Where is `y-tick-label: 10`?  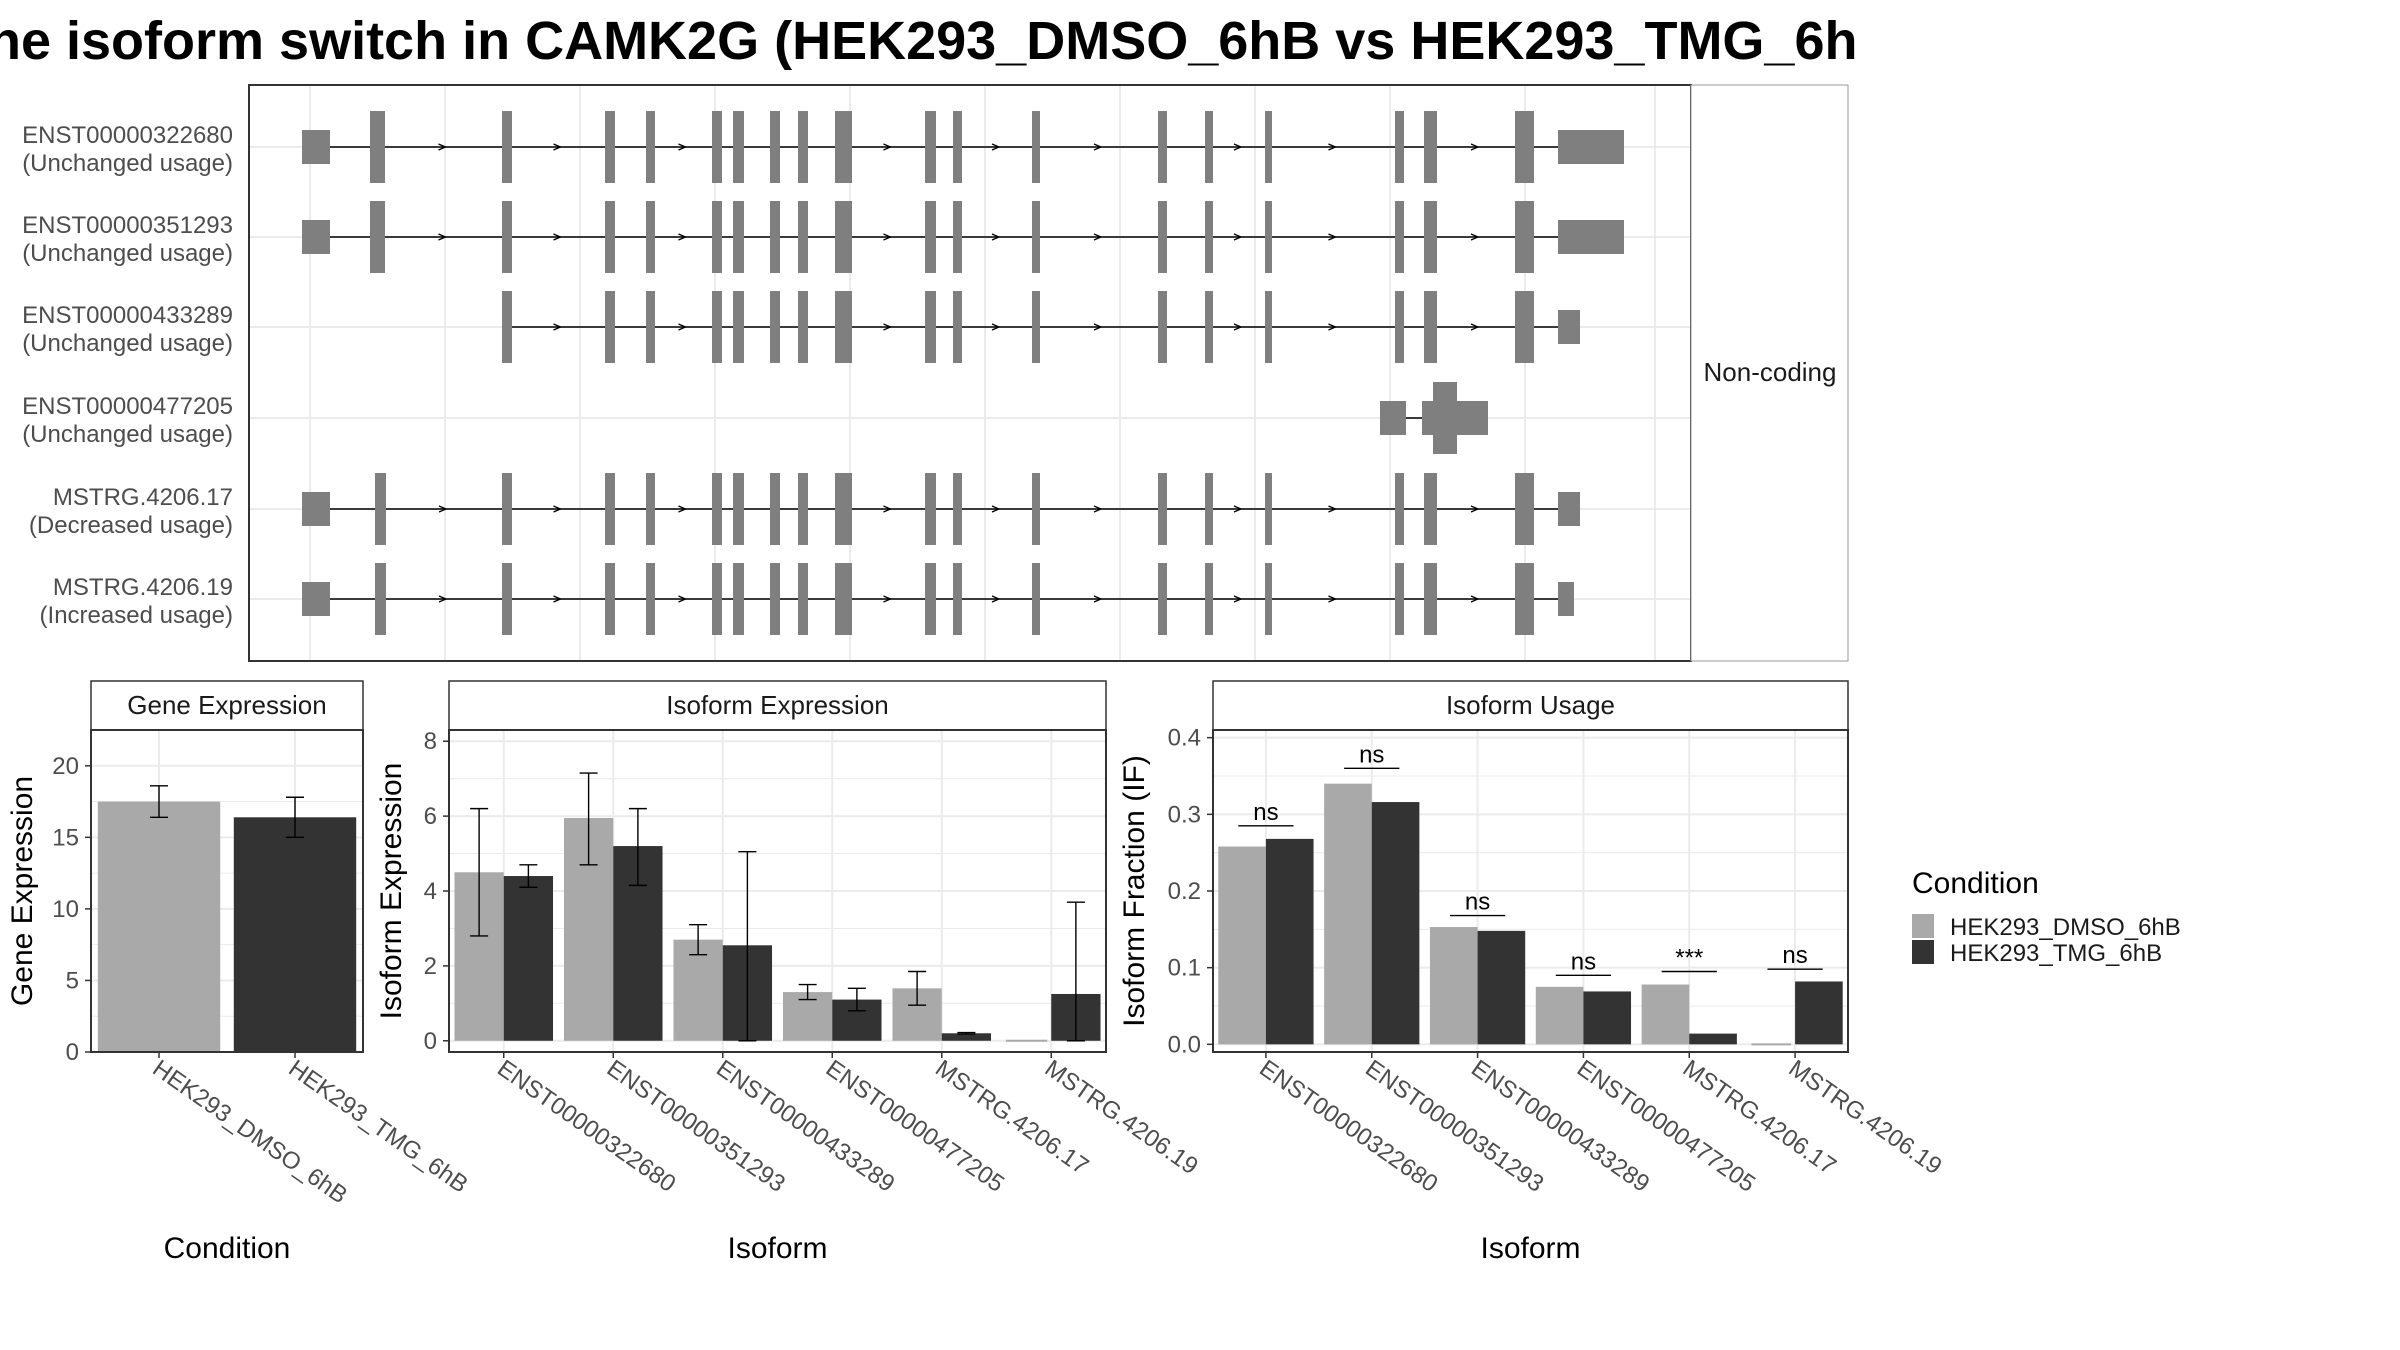
y-tick-label: 10 is located at coordinates (65, 909).